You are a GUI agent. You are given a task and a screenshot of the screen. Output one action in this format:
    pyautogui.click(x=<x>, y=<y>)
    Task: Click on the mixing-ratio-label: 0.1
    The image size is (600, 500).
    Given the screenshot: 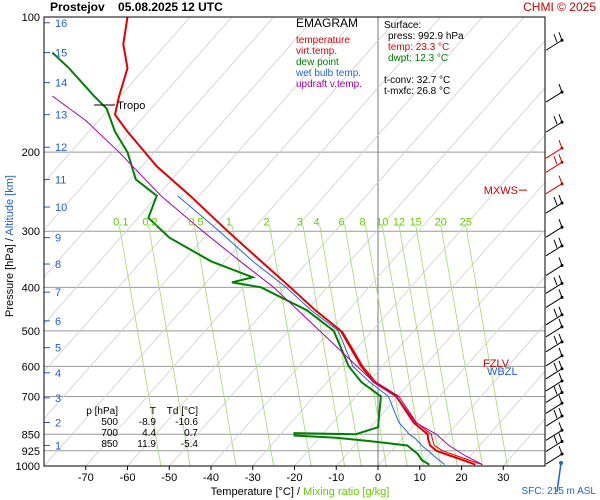 What is the action you would take?
    pyautogui.click(x=120, y=223)
    